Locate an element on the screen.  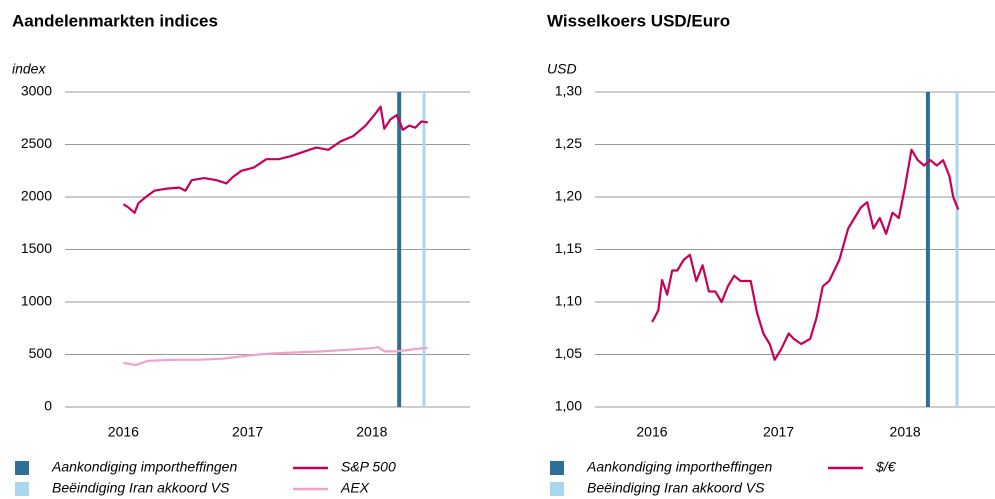
y-tick-label: 1,25 is located at coordinates (568, 143).